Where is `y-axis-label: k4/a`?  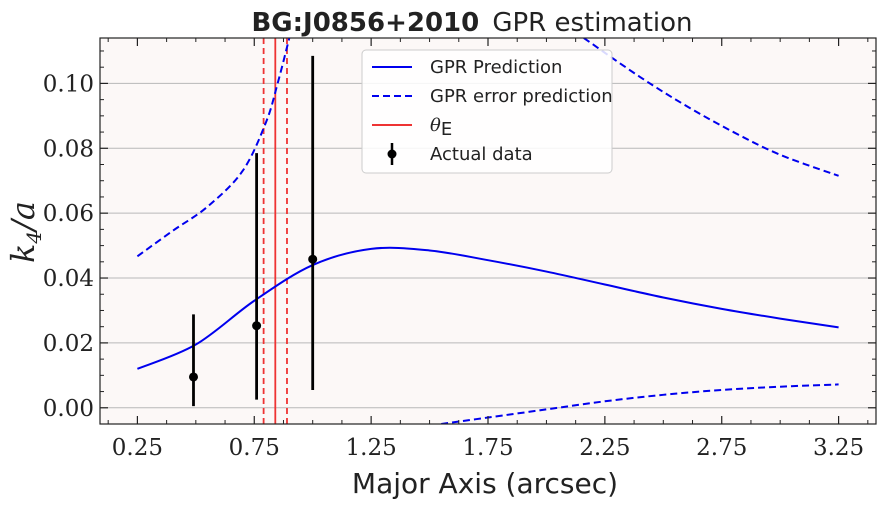 y-axis-label: k4/a is located at coordinates (25, 232).